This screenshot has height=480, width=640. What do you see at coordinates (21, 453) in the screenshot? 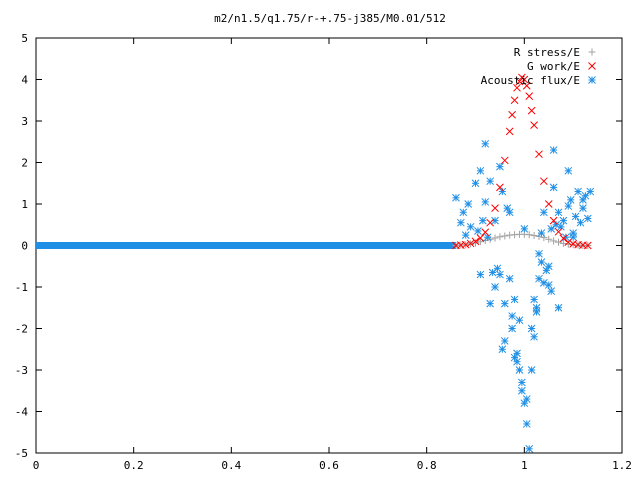
I see `y-tick-label: -5` at bounding box center [21, 453].